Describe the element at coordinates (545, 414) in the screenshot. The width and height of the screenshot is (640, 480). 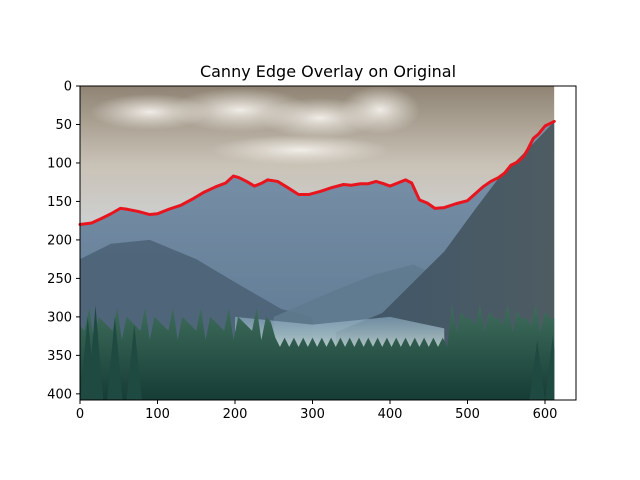
I see `x-tick-label: 600` at that location.